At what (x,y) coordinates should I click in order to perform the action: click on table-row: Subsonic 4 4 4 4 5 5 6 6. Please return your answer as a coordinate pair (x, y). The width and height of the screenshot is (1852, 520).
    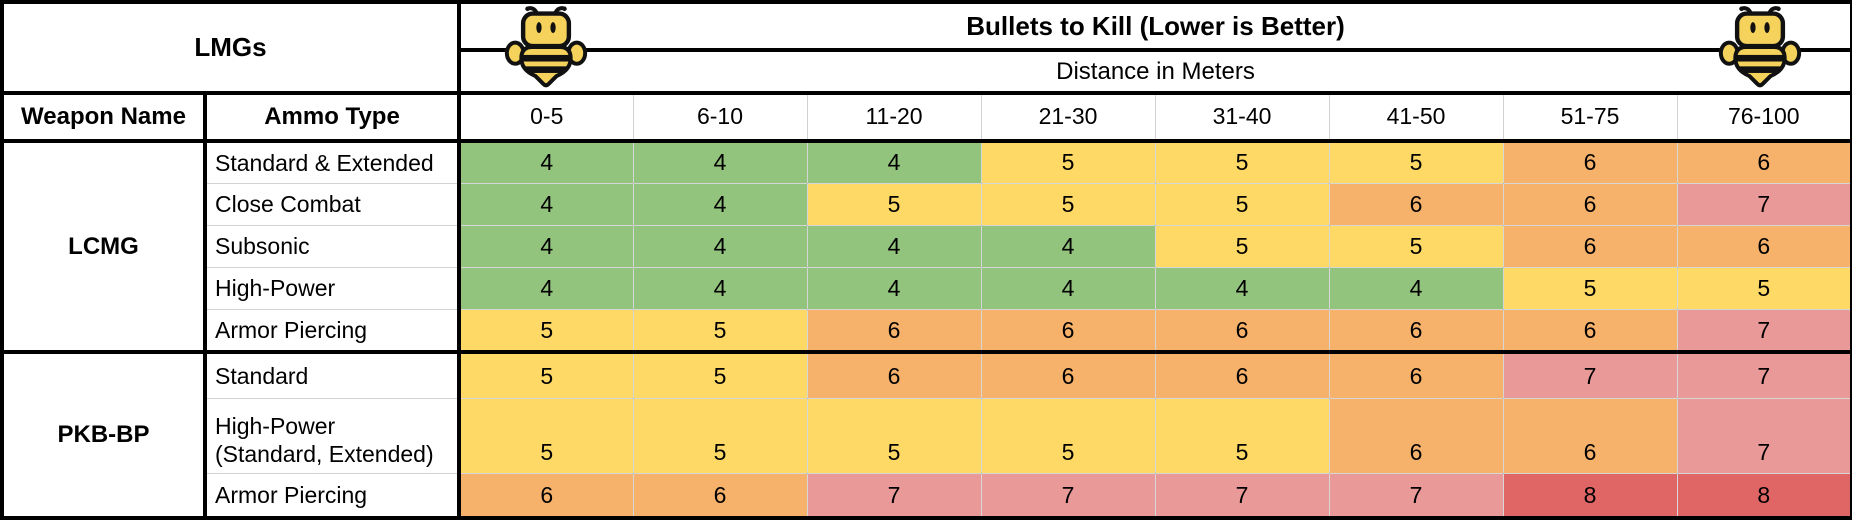
    Looking at the image, I should click on (927, 246).